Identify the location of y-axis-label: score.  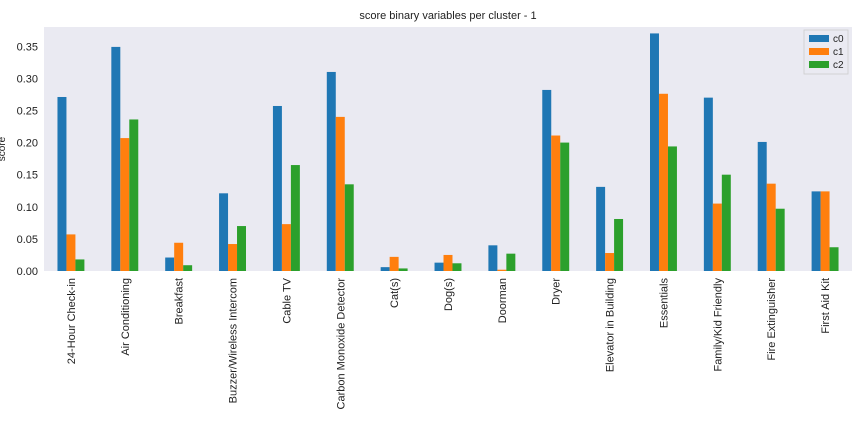
(4, 148).